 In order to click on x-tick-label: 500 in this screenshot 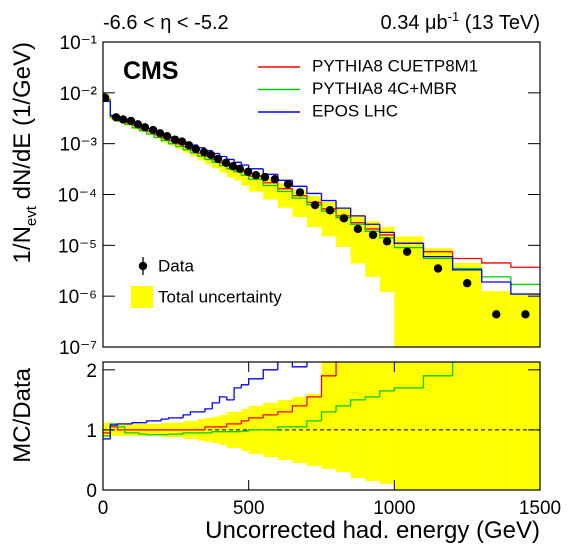, I will do `click(249, 508)`.